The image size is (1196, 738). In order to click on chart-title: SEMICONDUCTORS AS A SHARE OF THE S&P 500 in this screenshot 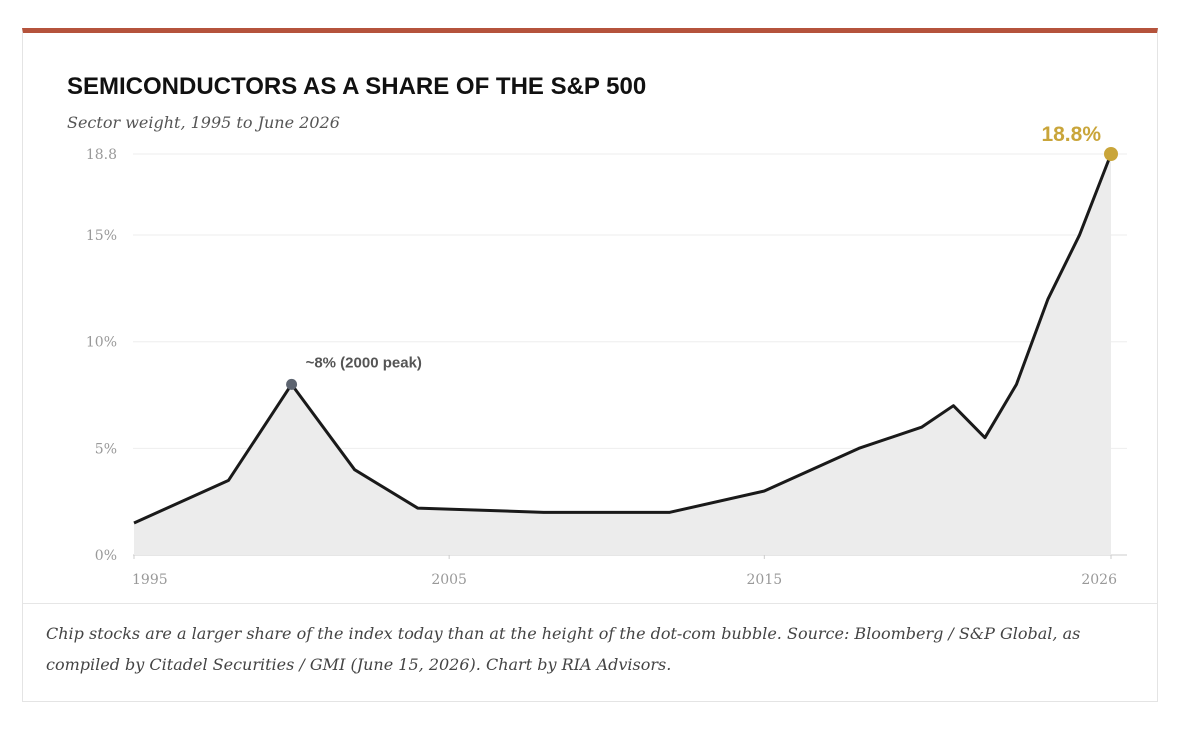, I will do `click(356, 86)`.